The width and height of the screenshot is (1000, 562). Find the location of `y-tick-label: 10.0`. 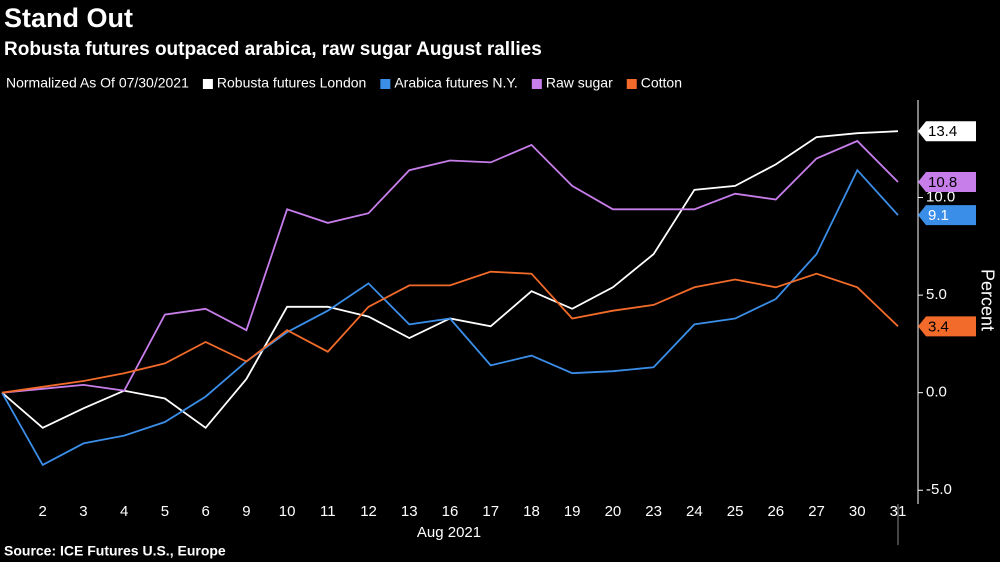

y-tick-label: 10.0 is located at coordinates (940, 197).